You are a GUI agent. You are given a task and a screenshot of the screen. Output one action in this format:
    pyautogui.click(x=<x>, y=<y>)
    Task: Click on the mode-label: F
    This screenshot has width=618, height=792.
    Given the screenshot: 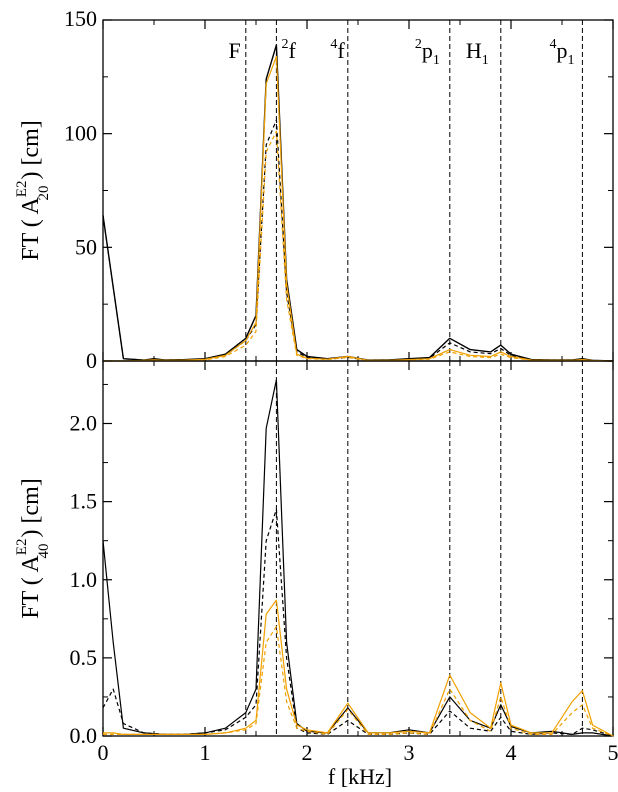 What is the action you would take?
    pyautogui.click(x=234, y=50)
    